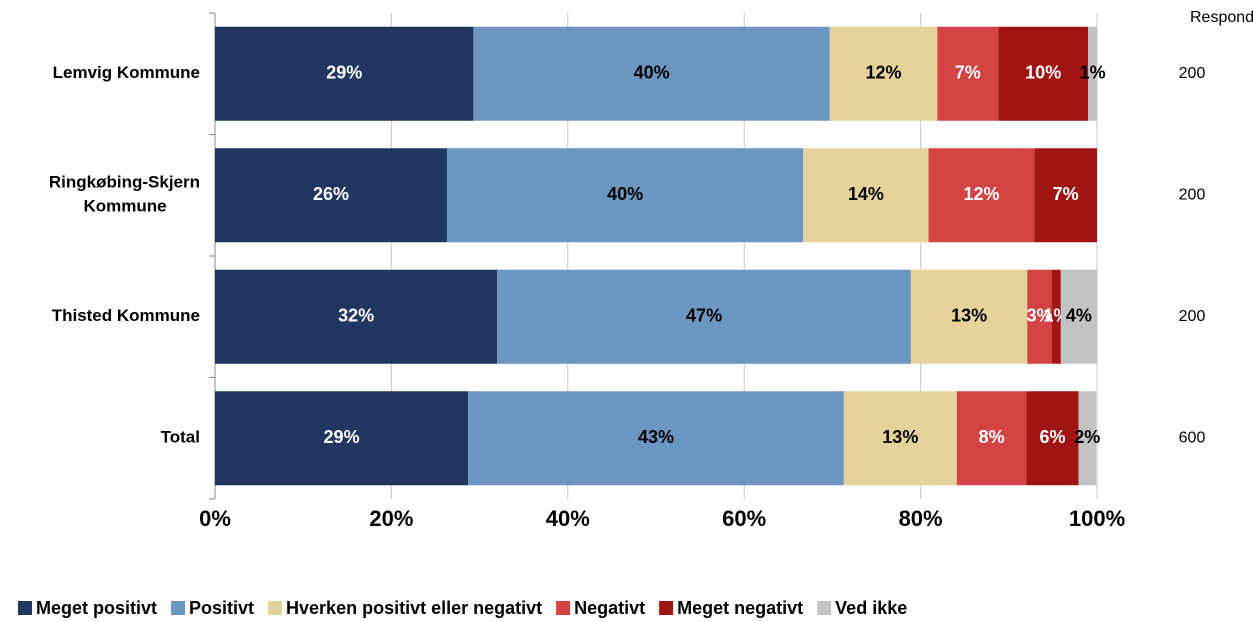 The width and height of the screenshot is (1253, 622). Describe the element at coordinates (1221, 17) in the screenshot. I see `respondents-title: Respondenter` at that location.